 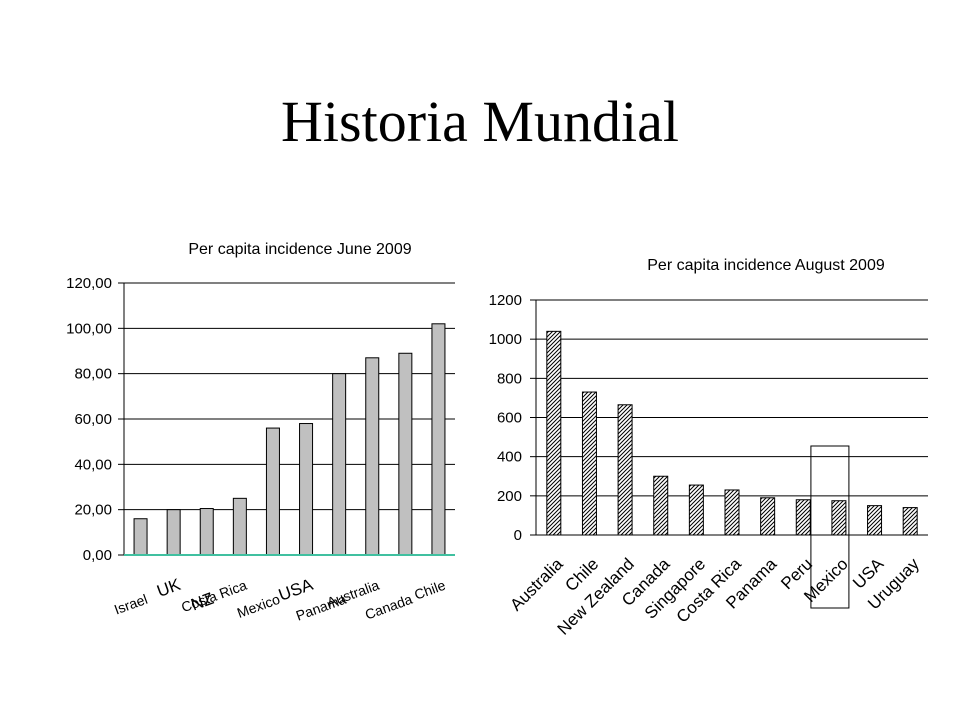 What do you see at coordinates (168, 588) in the screenshot?
I see `x-tick-label: UK` at bounding box center [168, 588].